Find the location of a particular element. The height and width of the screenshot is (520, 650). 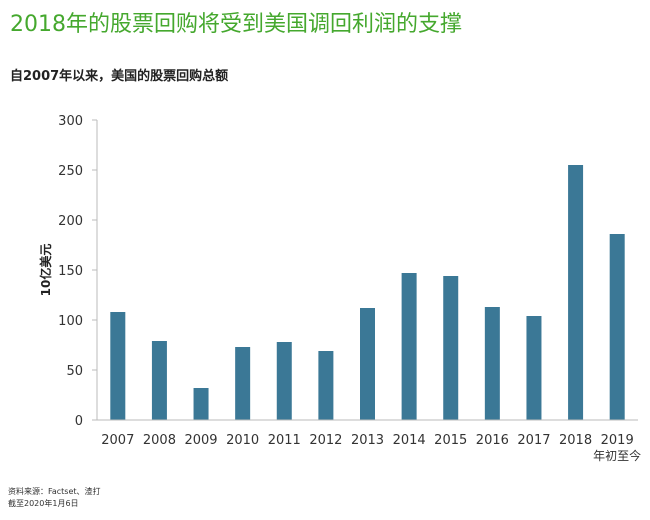

bar-2007 is located at coordinates (118, 366).